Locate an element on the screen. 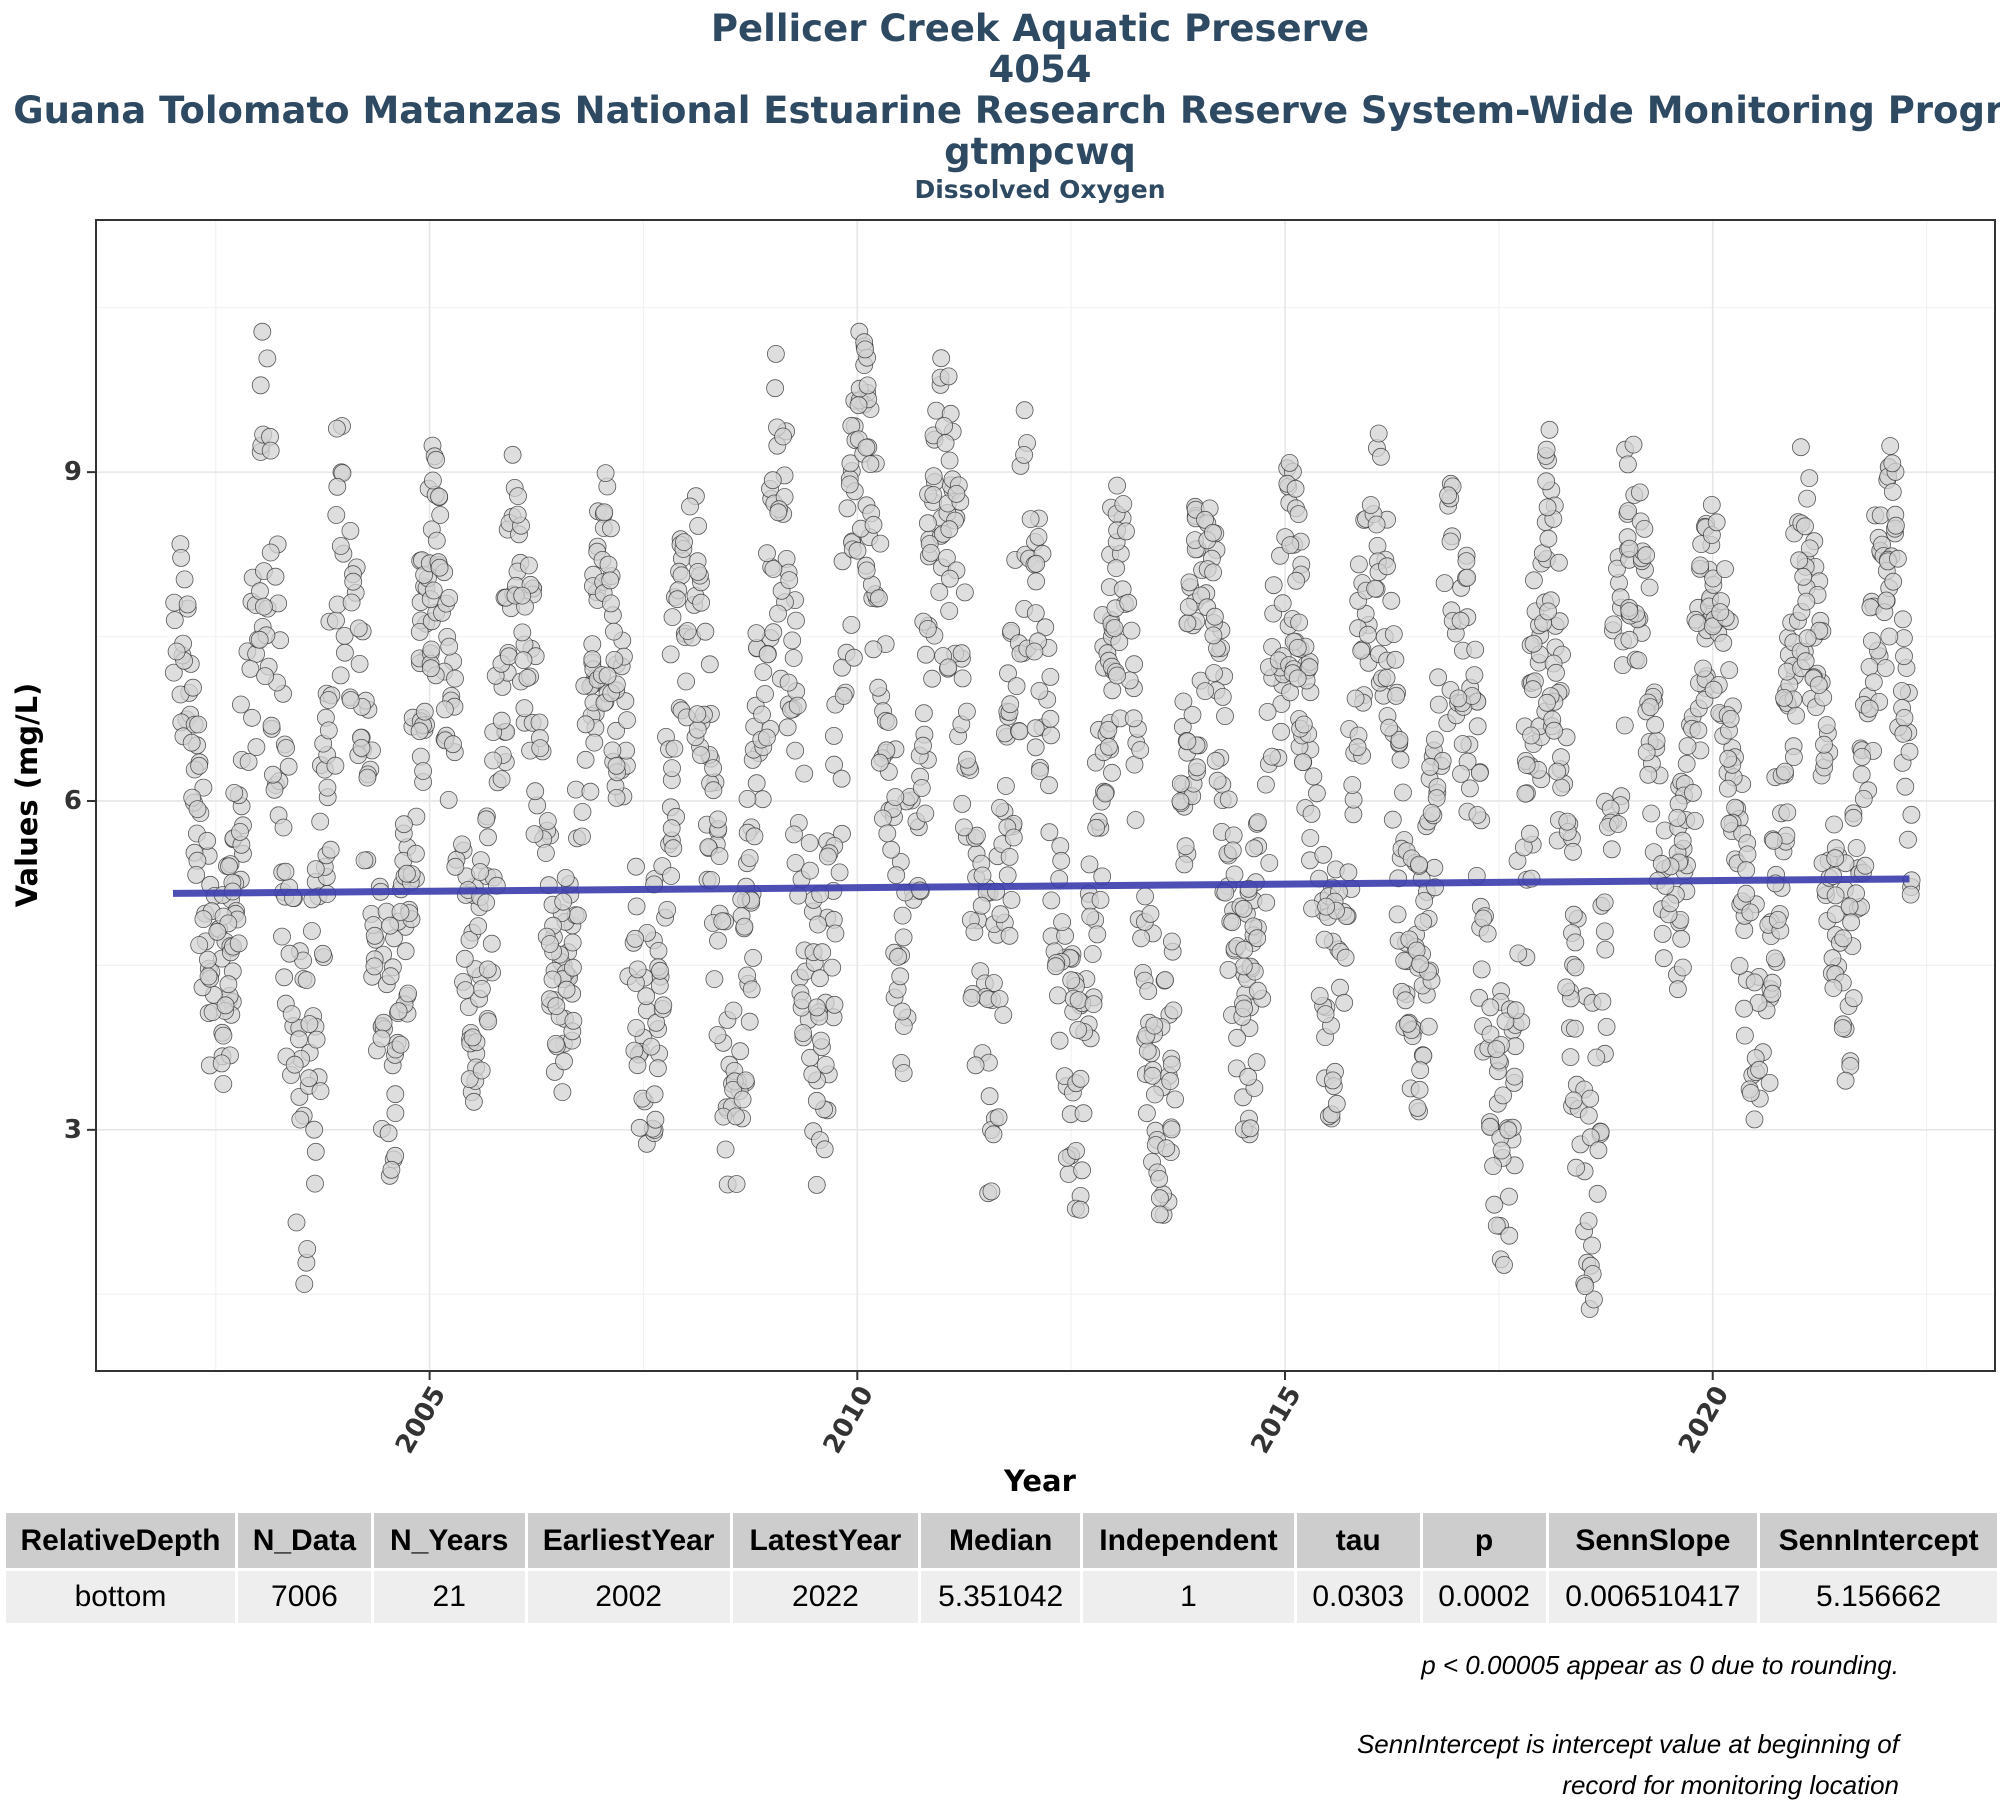  chart-title-line2: 4054 is located at coordinates (1040, 69).